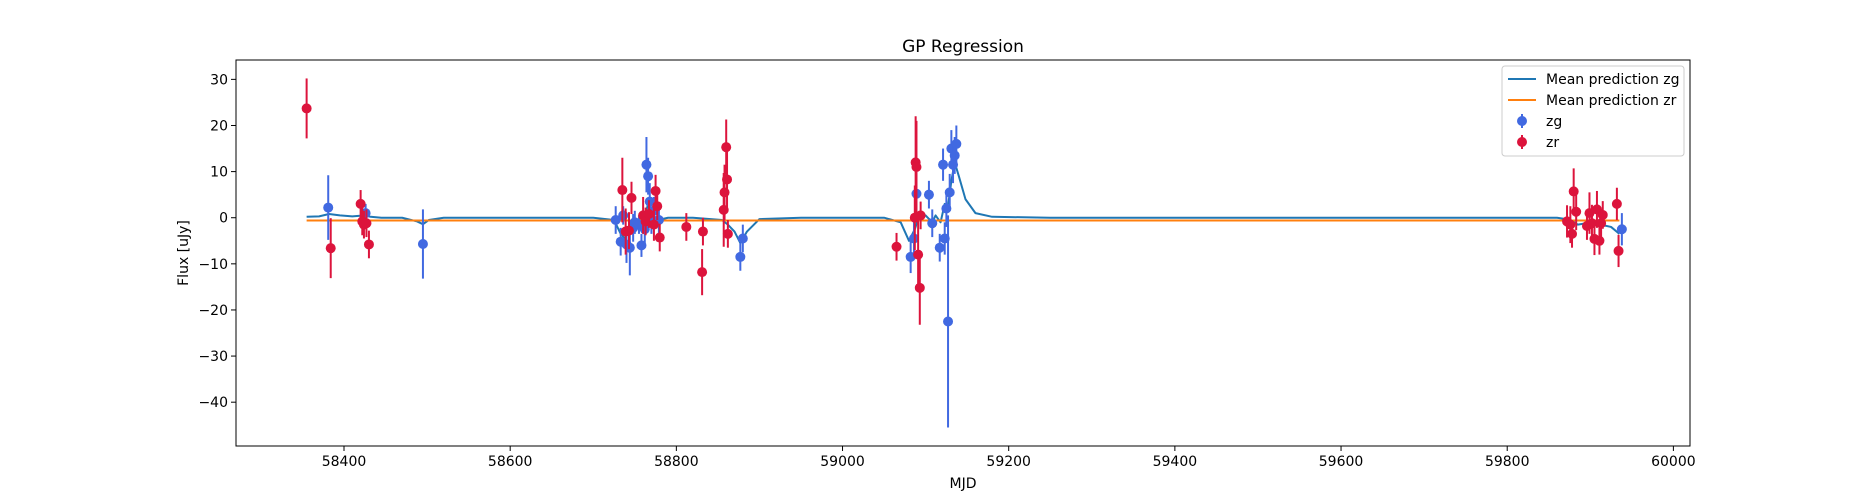  I want to click on y-tick-label: 30, so click(219, 80).